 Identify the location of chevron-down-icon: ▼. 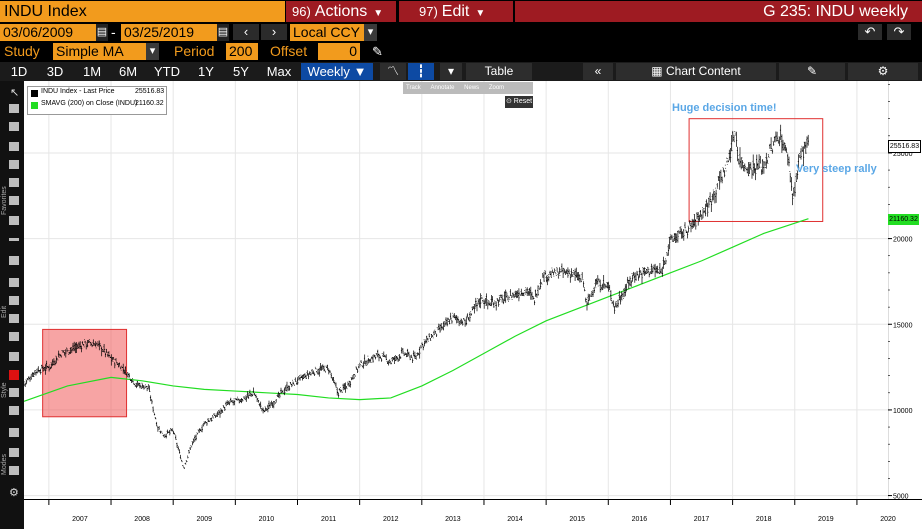
(480, 13).